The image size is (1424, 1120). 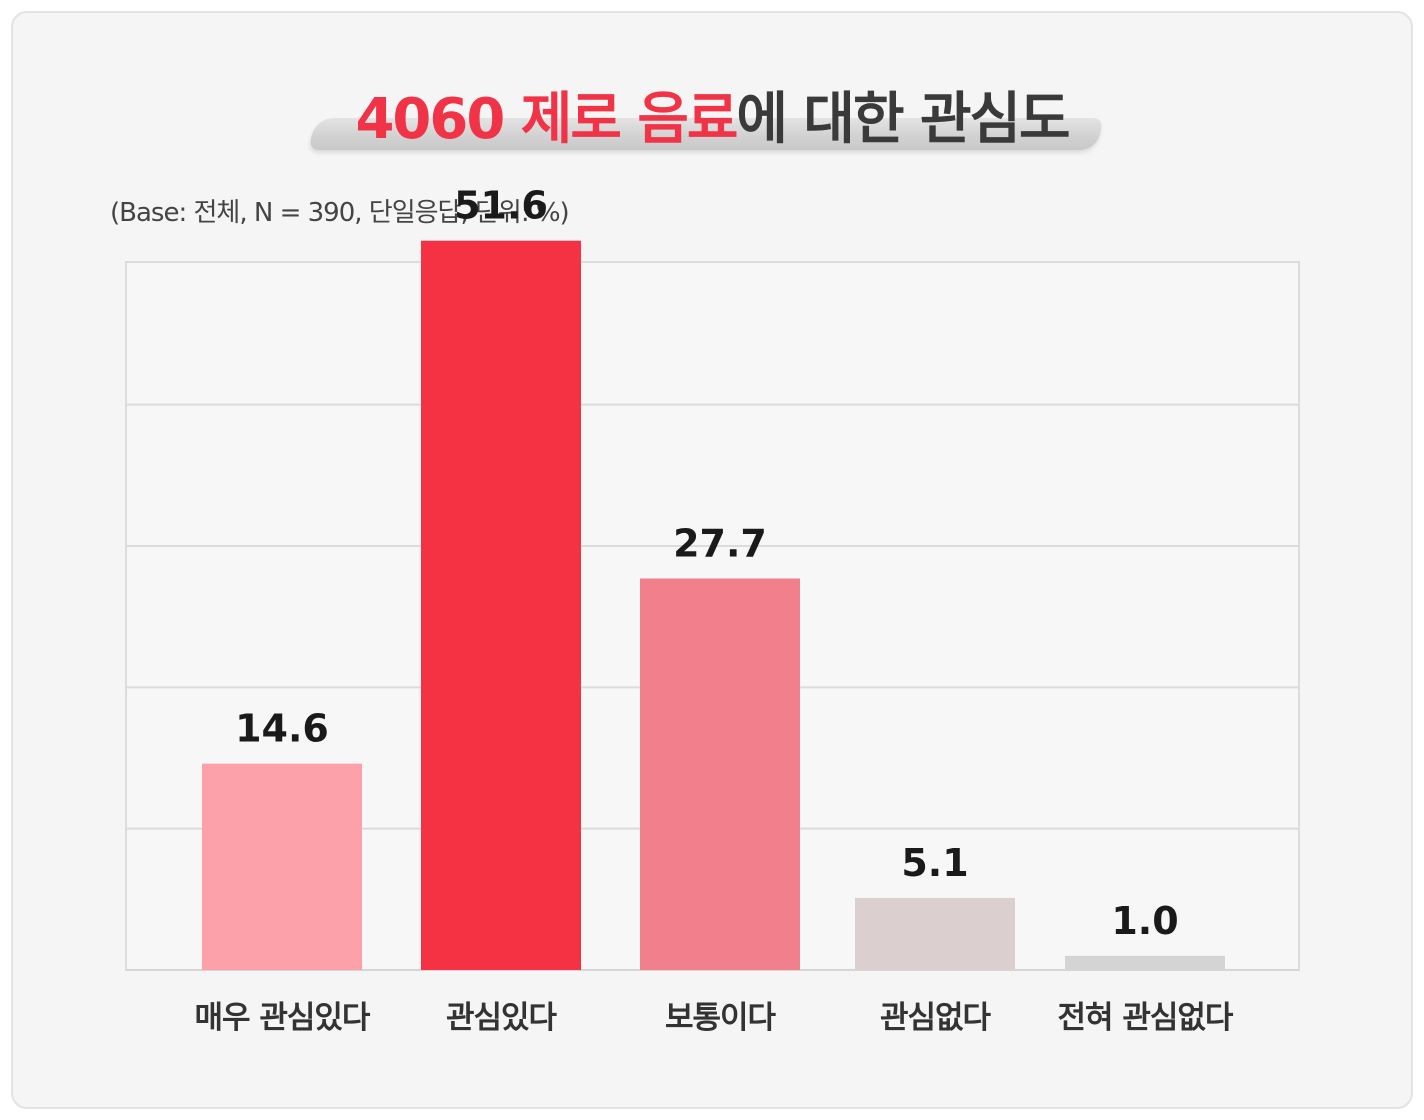 I want to click on data-label: 14.6, so click(x=282, y=729).